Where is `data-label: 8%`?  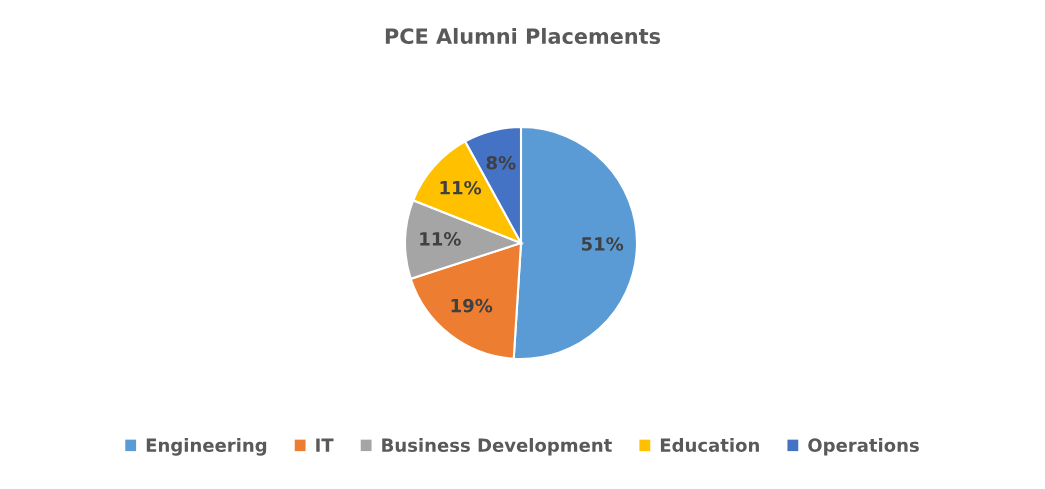 data-label: 8% is located at coordinates (501, 162).